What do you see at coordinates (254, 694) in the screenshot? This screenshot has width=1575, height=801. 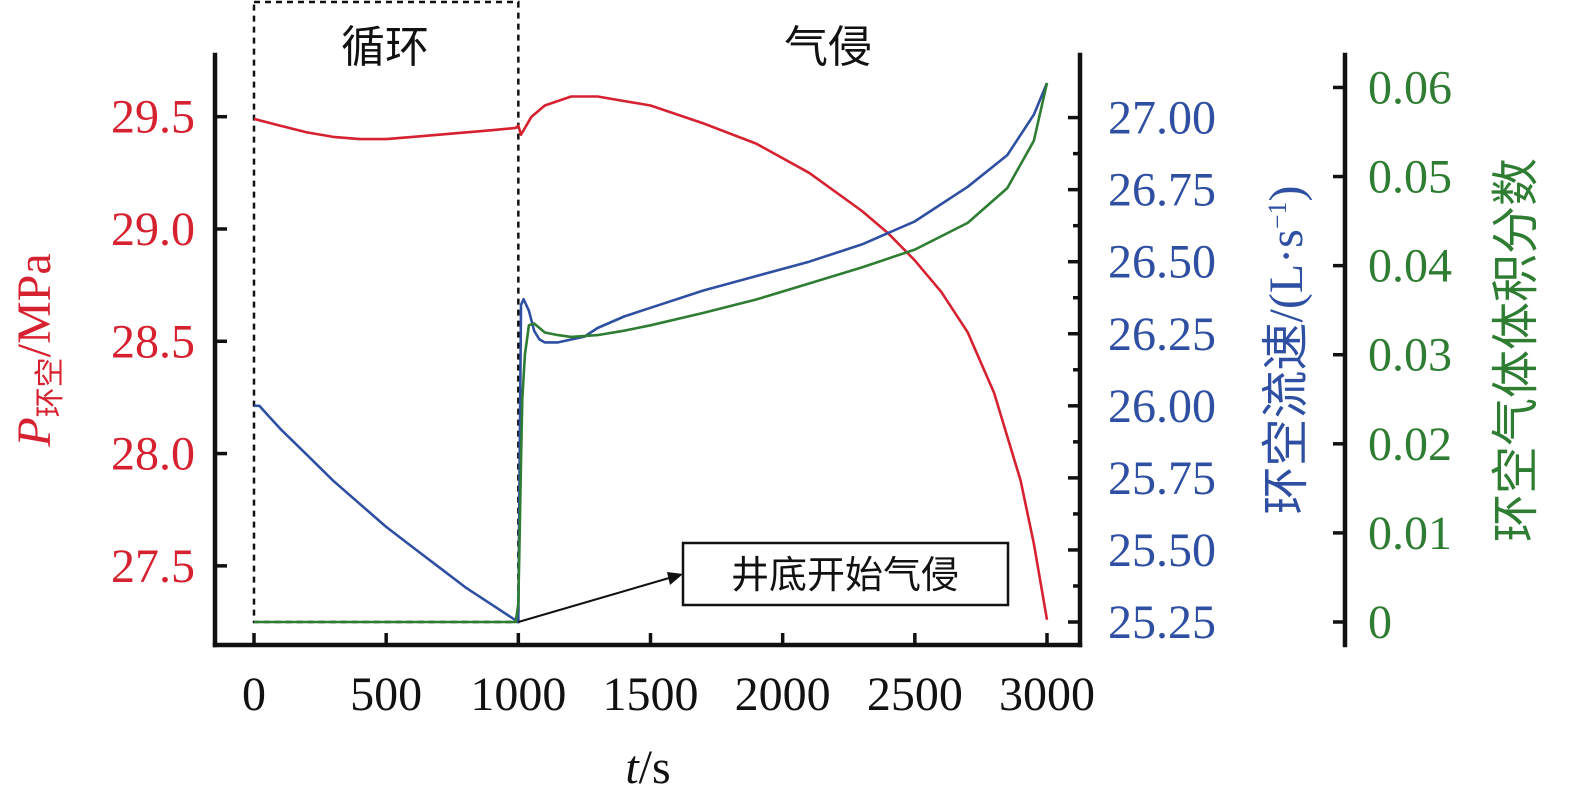 I see `x-tick-label: 0` at bounding box center [254, 694].